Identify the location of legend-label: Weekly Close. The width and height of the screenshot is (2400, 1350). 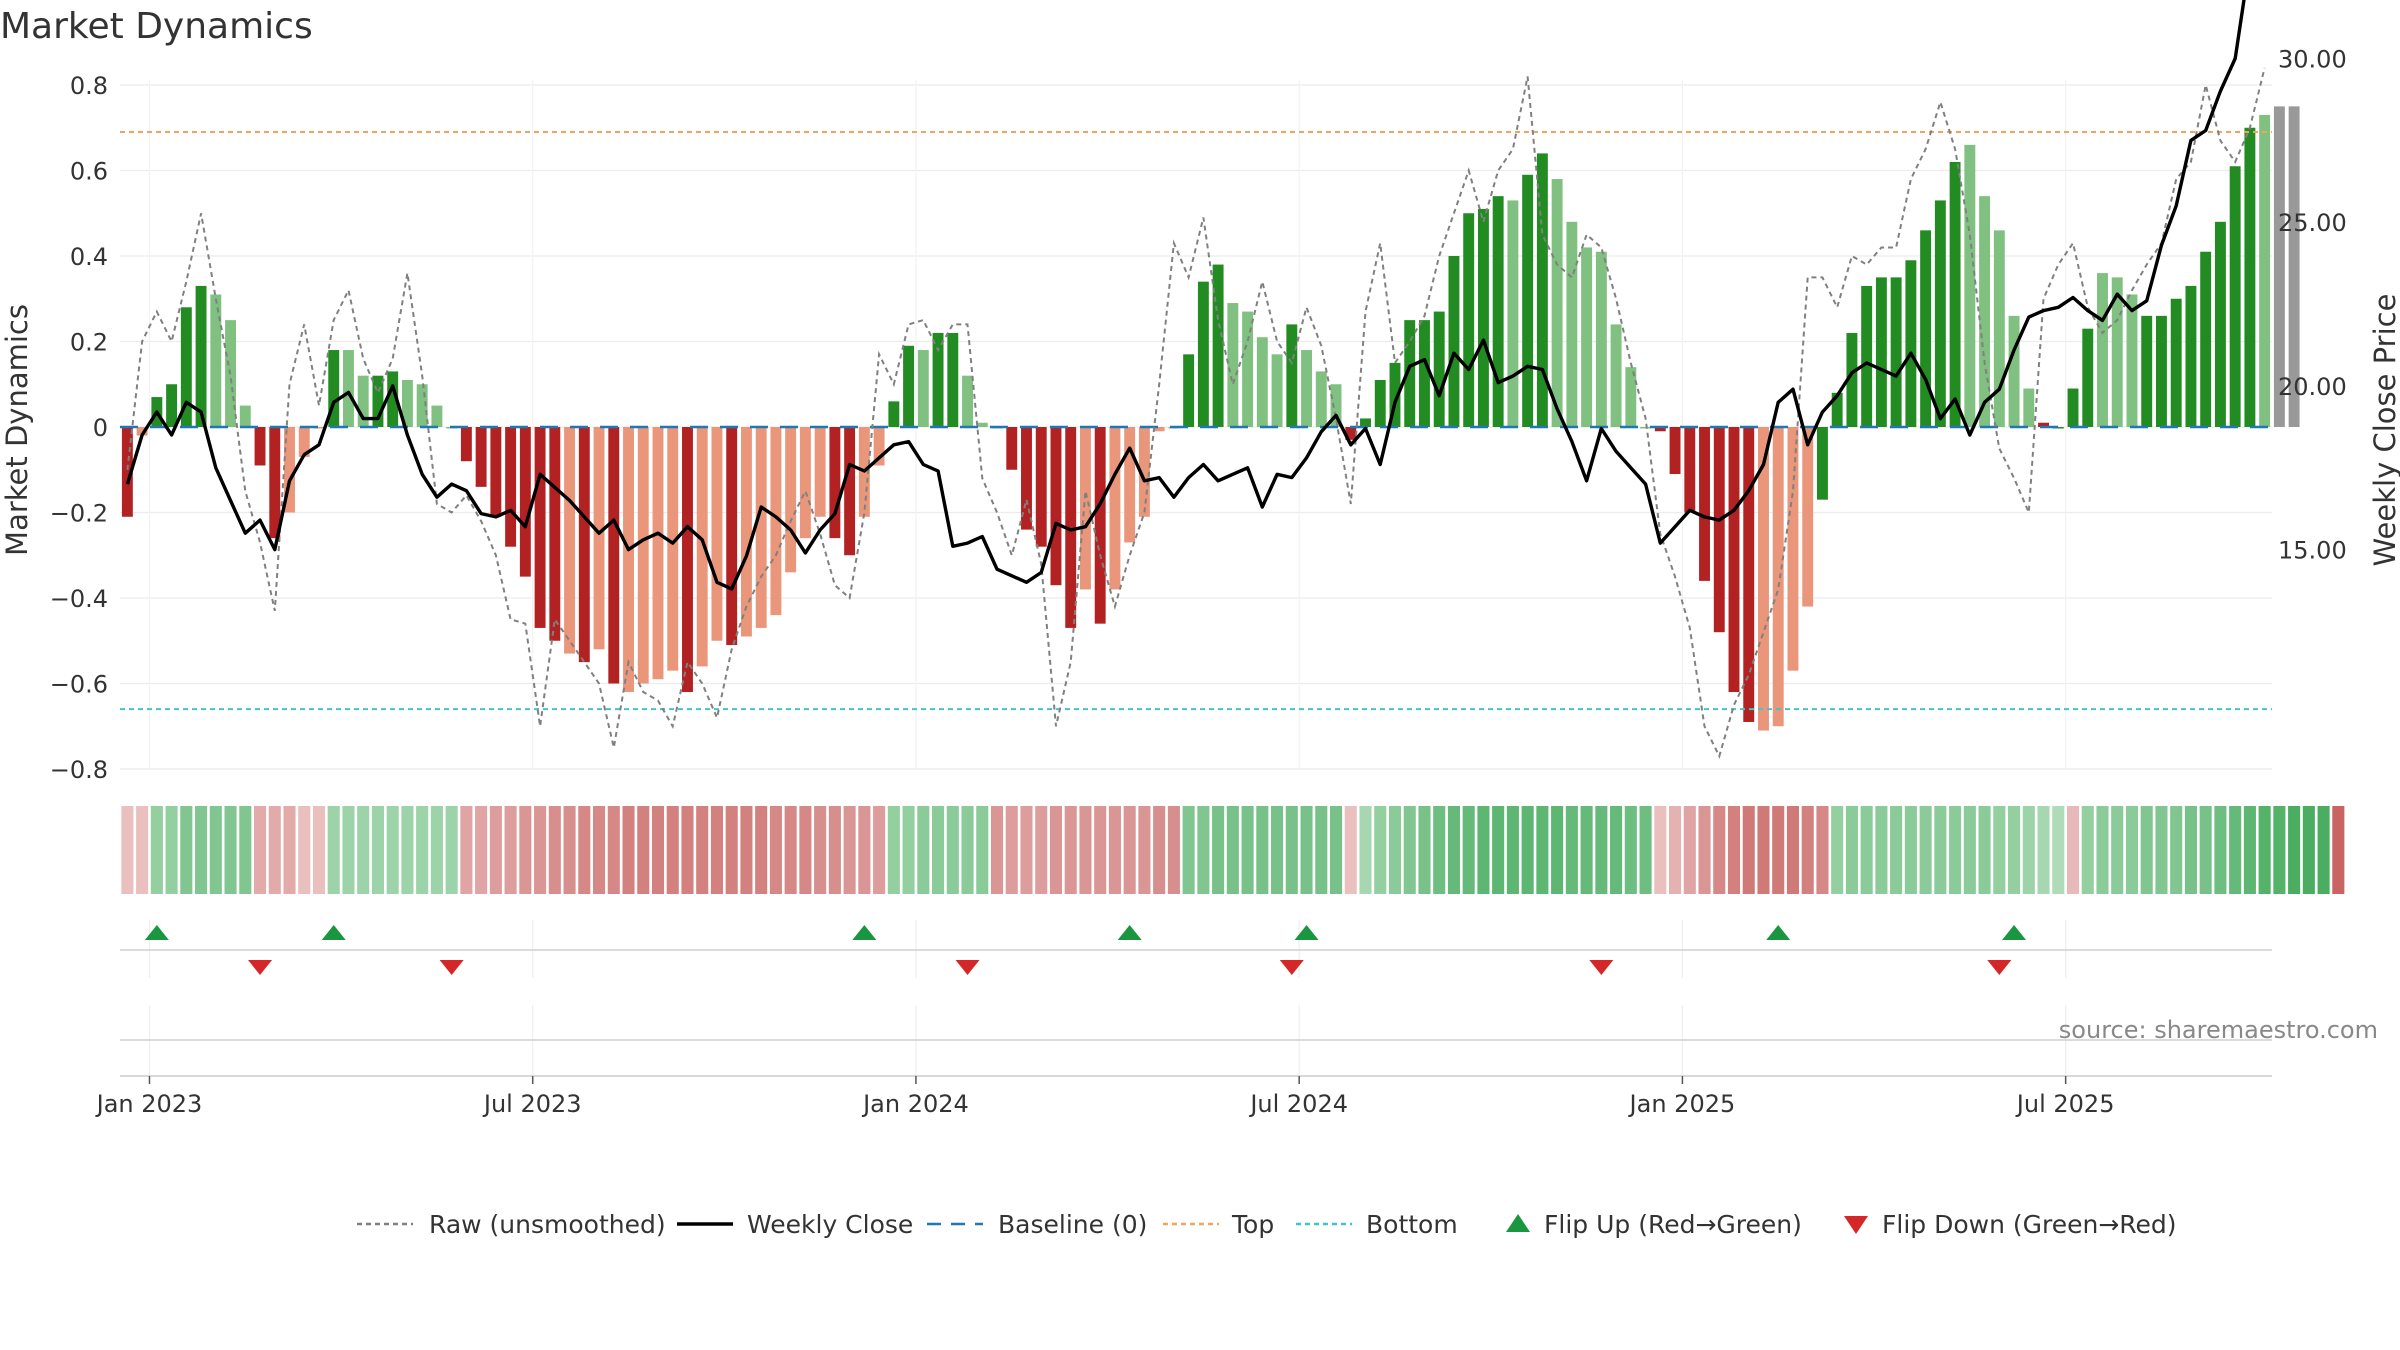
(830, 1224).